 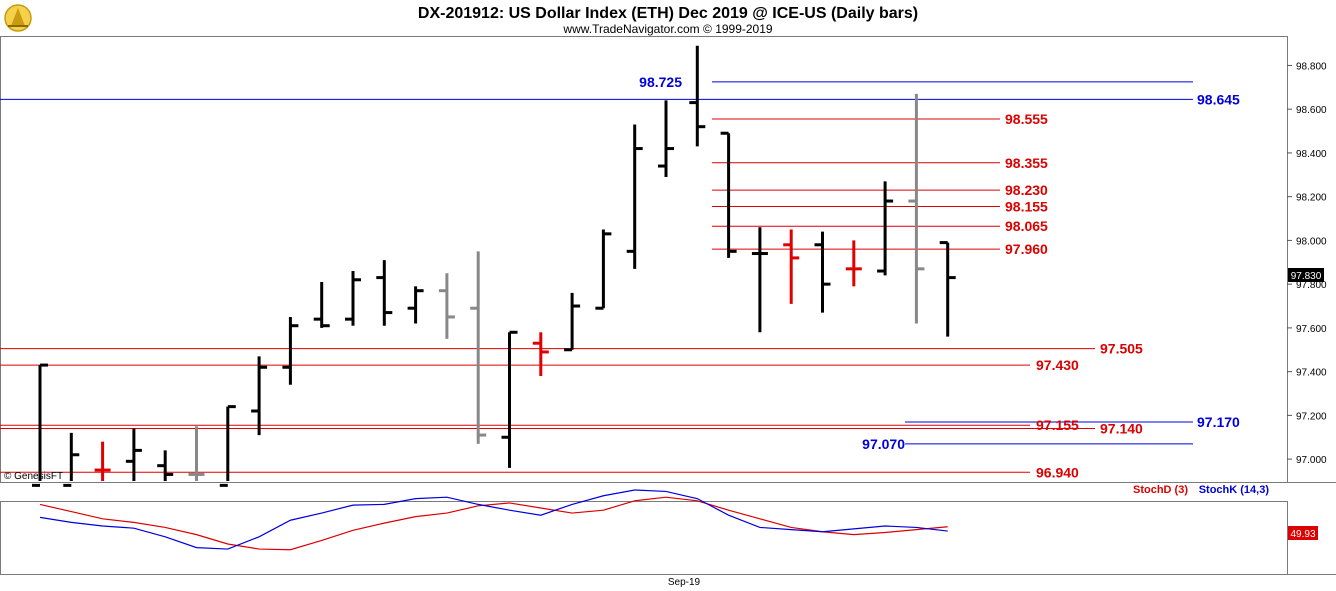 What do you see at coordinates (1026, 207) in the screenshot?
I see `level-label: 98.155` at bounding box center [1026, 207].